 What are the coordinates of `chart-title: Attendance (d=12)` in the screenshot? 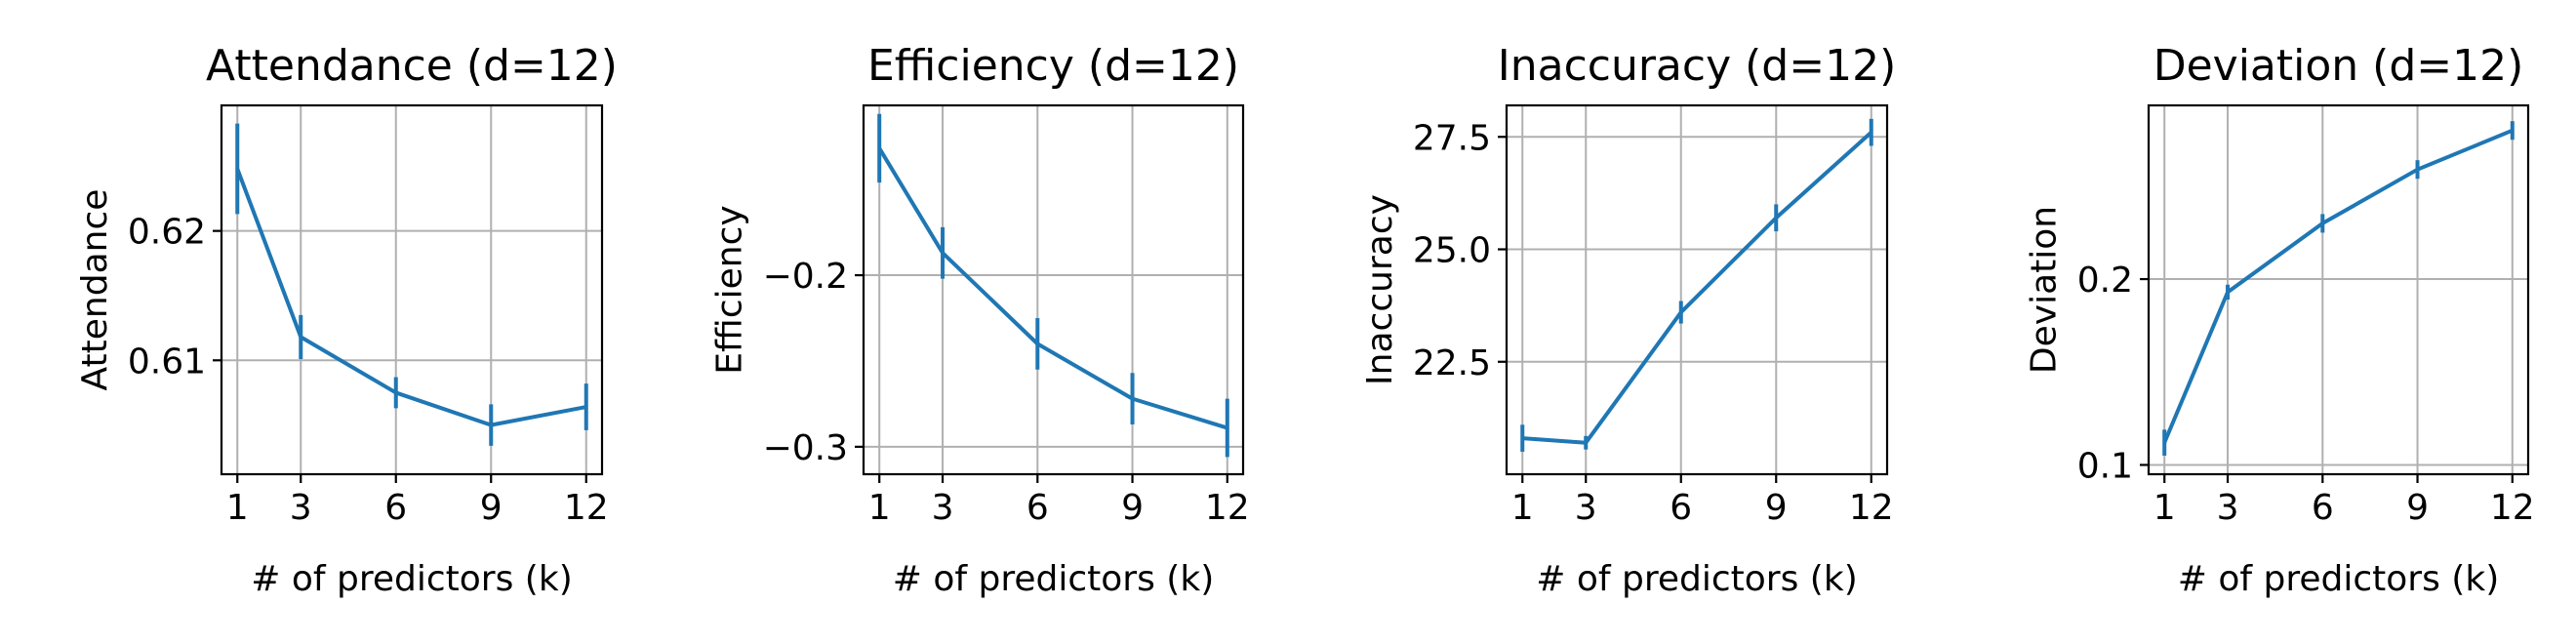 It's located at (412, 66).